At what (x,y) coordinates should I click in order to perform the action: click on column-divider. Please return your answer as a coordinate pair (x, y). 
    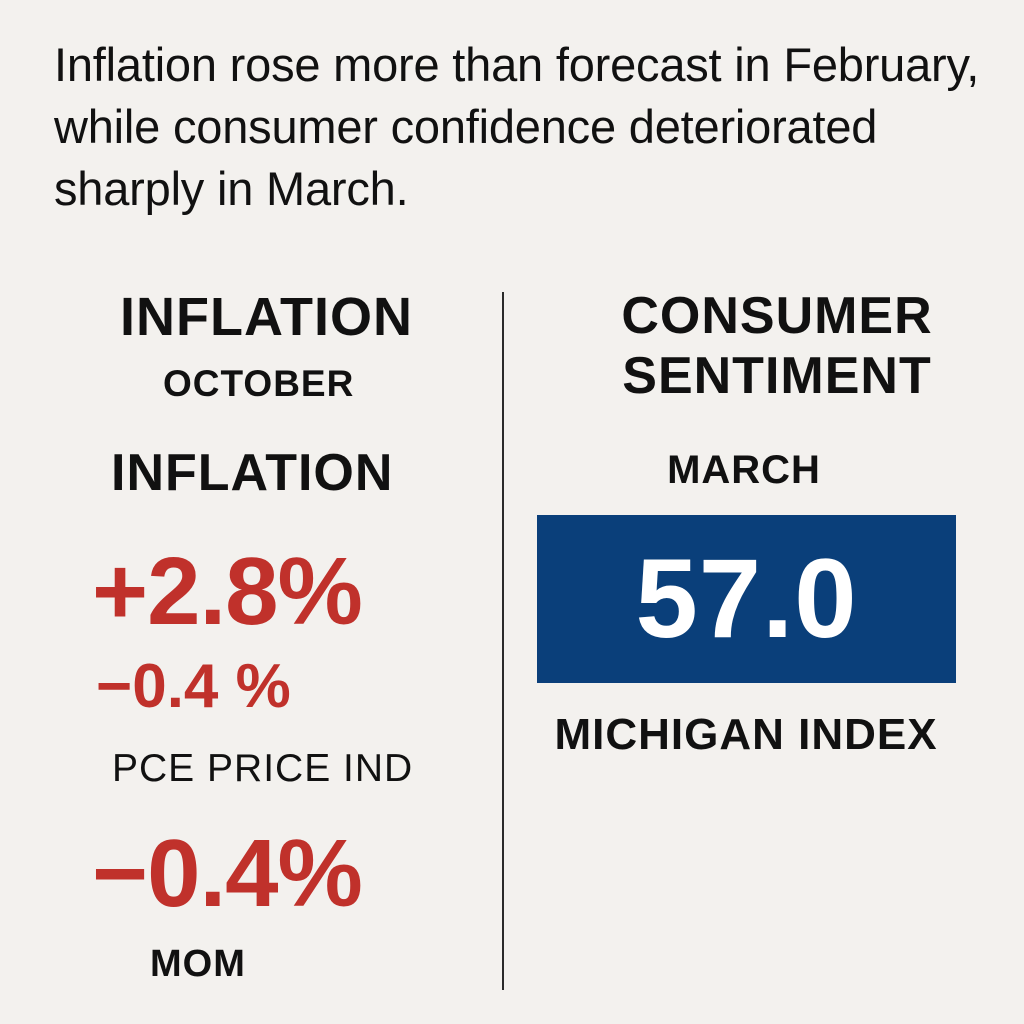
    Looking at the image, I should click on (503, 641).